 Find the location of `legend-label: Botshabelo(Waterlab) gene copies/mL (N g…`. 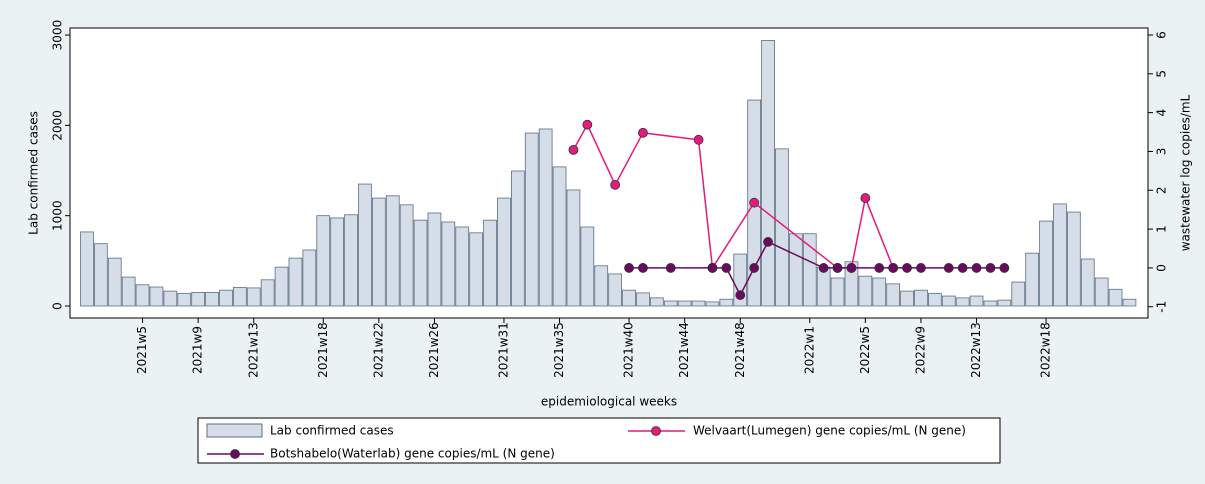

legend-label: Botshabelo(Waterlab) gene copies/mL (N g… is located at coordinates (412, 454).